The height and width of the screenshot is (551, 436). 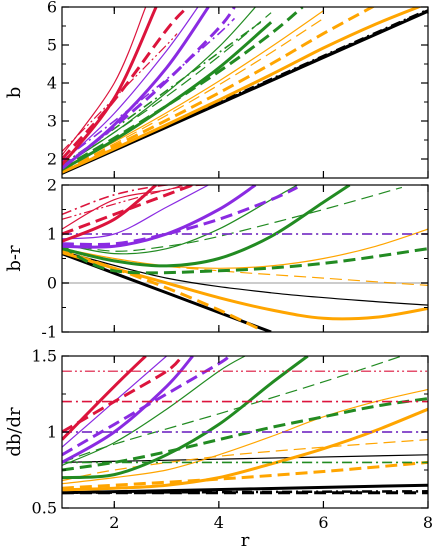 What do you see at coordinates (14, 432) in the screenshot?
I see `y-axis-label: db/dr` at bounding box center [14, 432].